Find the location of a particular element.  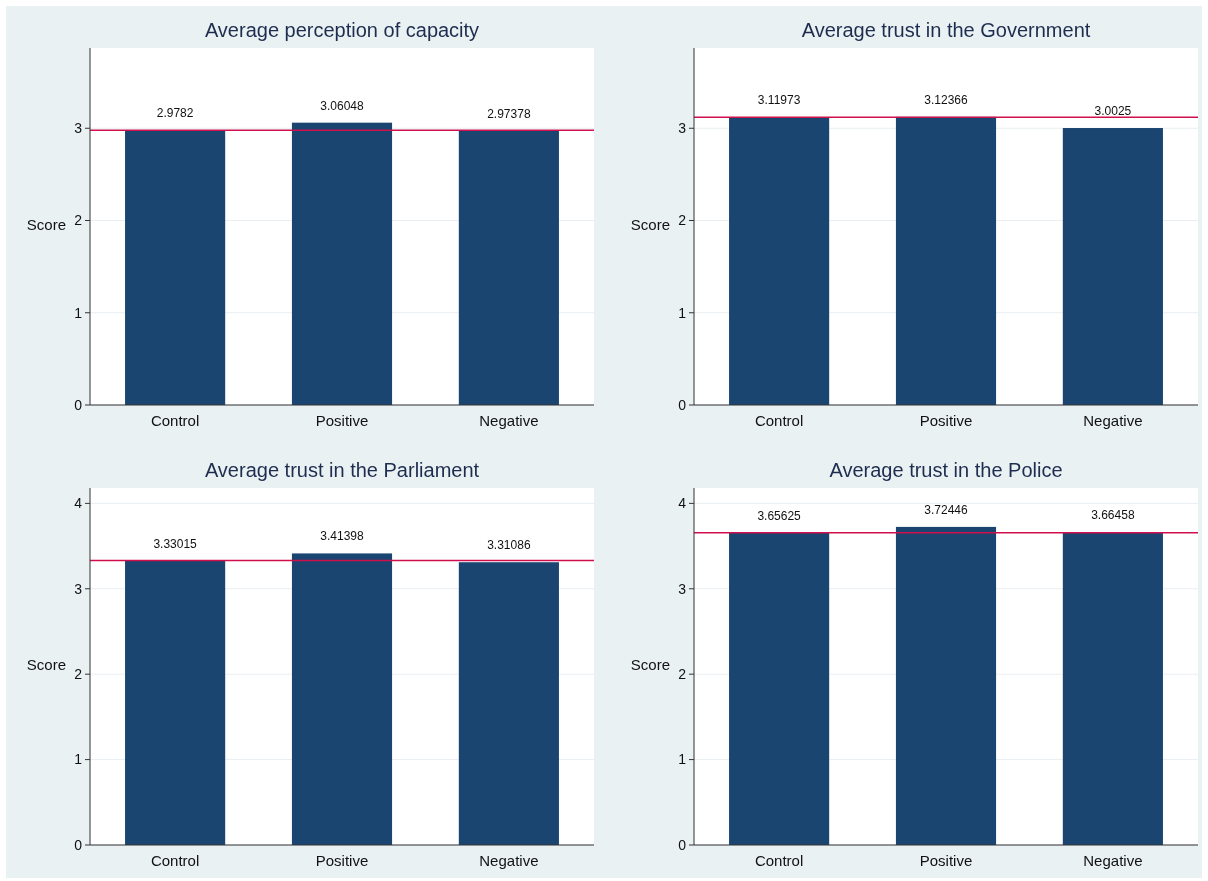

data-label: 2.97378 is located at coordinates (509, 113).